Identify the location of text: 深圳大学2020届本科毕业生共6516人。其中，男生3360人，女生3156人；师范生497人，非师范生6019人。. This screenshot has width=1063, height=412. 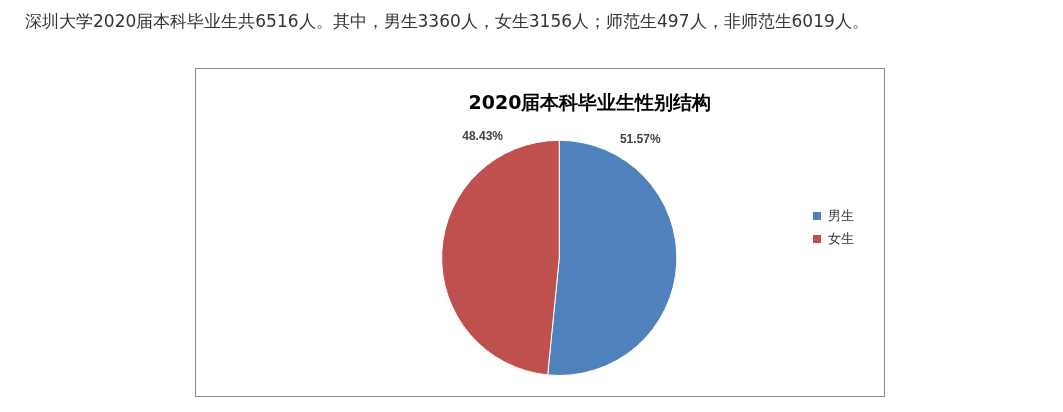
(447, 21).